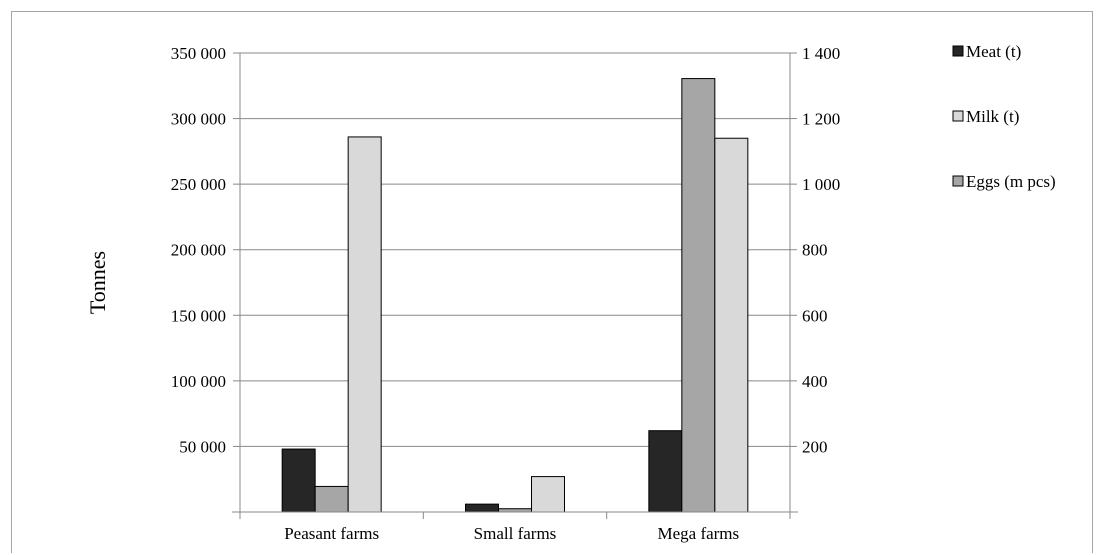 The height and width of the screenshot is (555, 1105). What do you see at coordinates (198, 315) in the screenshot?
I see `left-tick-label: 150 000` at bounding box center [198, 315].